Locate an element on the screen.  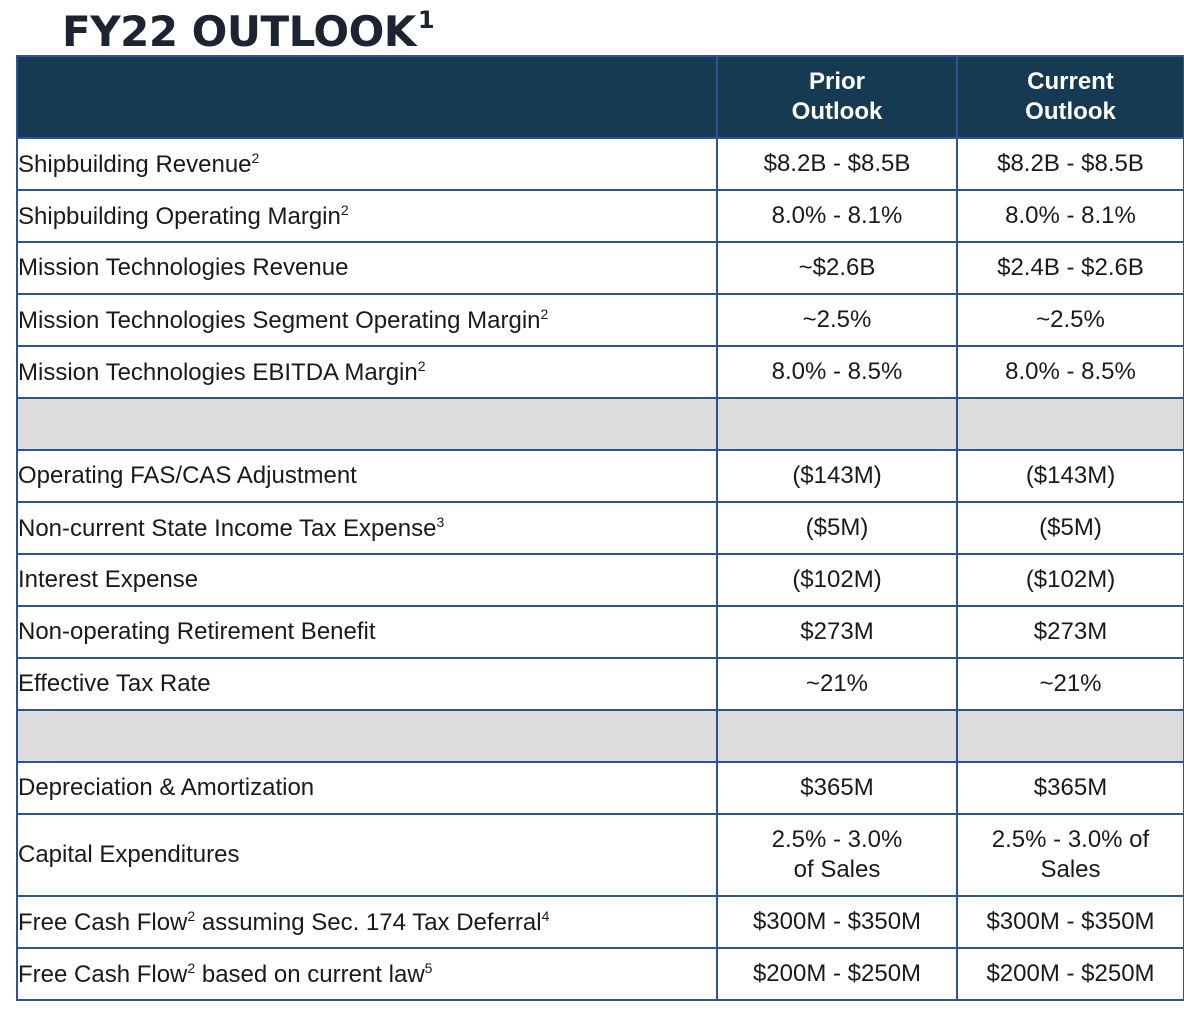
row-label: Shipbuilding Revenue2 is located at coordinates (367, 164).